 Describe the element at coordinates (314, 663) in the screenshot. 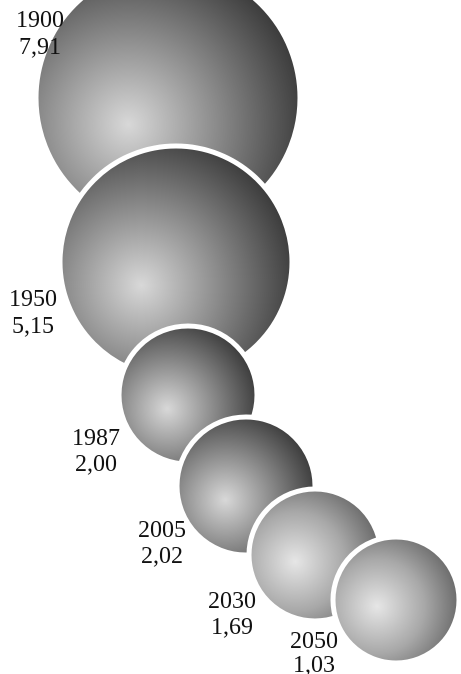

I see `value-label: 1,03` at that location.